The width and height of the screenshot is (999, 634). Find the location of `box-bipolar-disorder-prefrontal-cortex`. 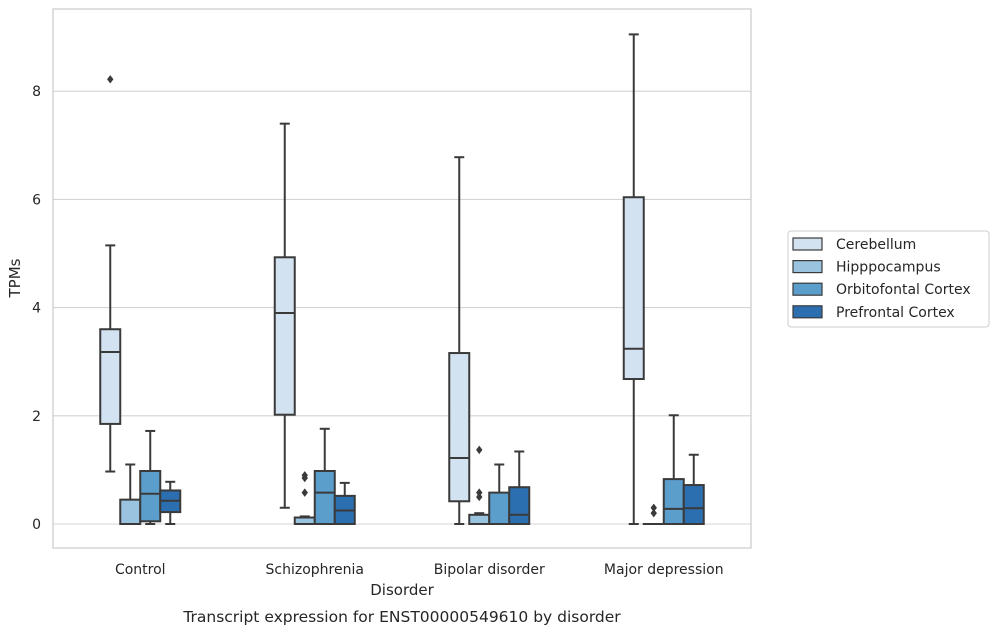

box-bipolar-disorder-prefrontal-cortex is located at coordinates (519, 488).